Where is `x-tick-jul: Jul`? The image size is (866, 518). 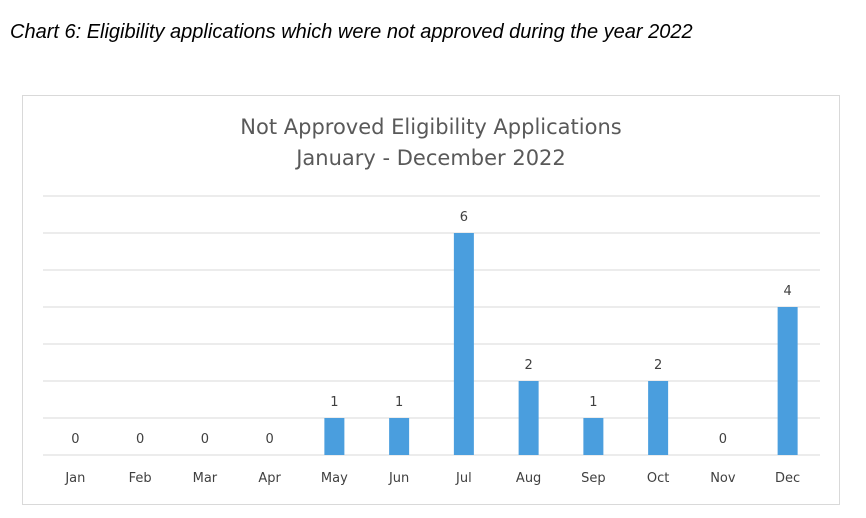
x-tick-jul: Jul is located at coordinates (463, 478).